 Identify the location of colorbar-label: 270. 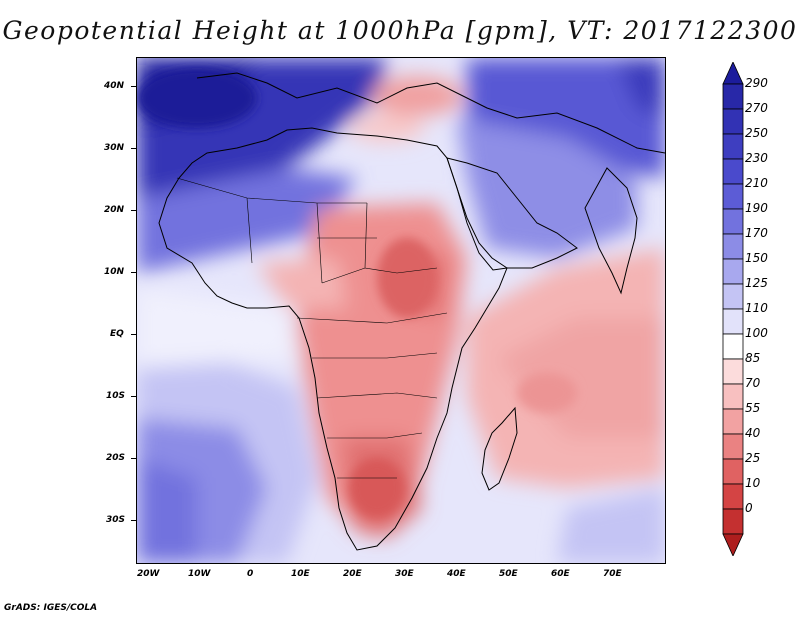
(756, 108).